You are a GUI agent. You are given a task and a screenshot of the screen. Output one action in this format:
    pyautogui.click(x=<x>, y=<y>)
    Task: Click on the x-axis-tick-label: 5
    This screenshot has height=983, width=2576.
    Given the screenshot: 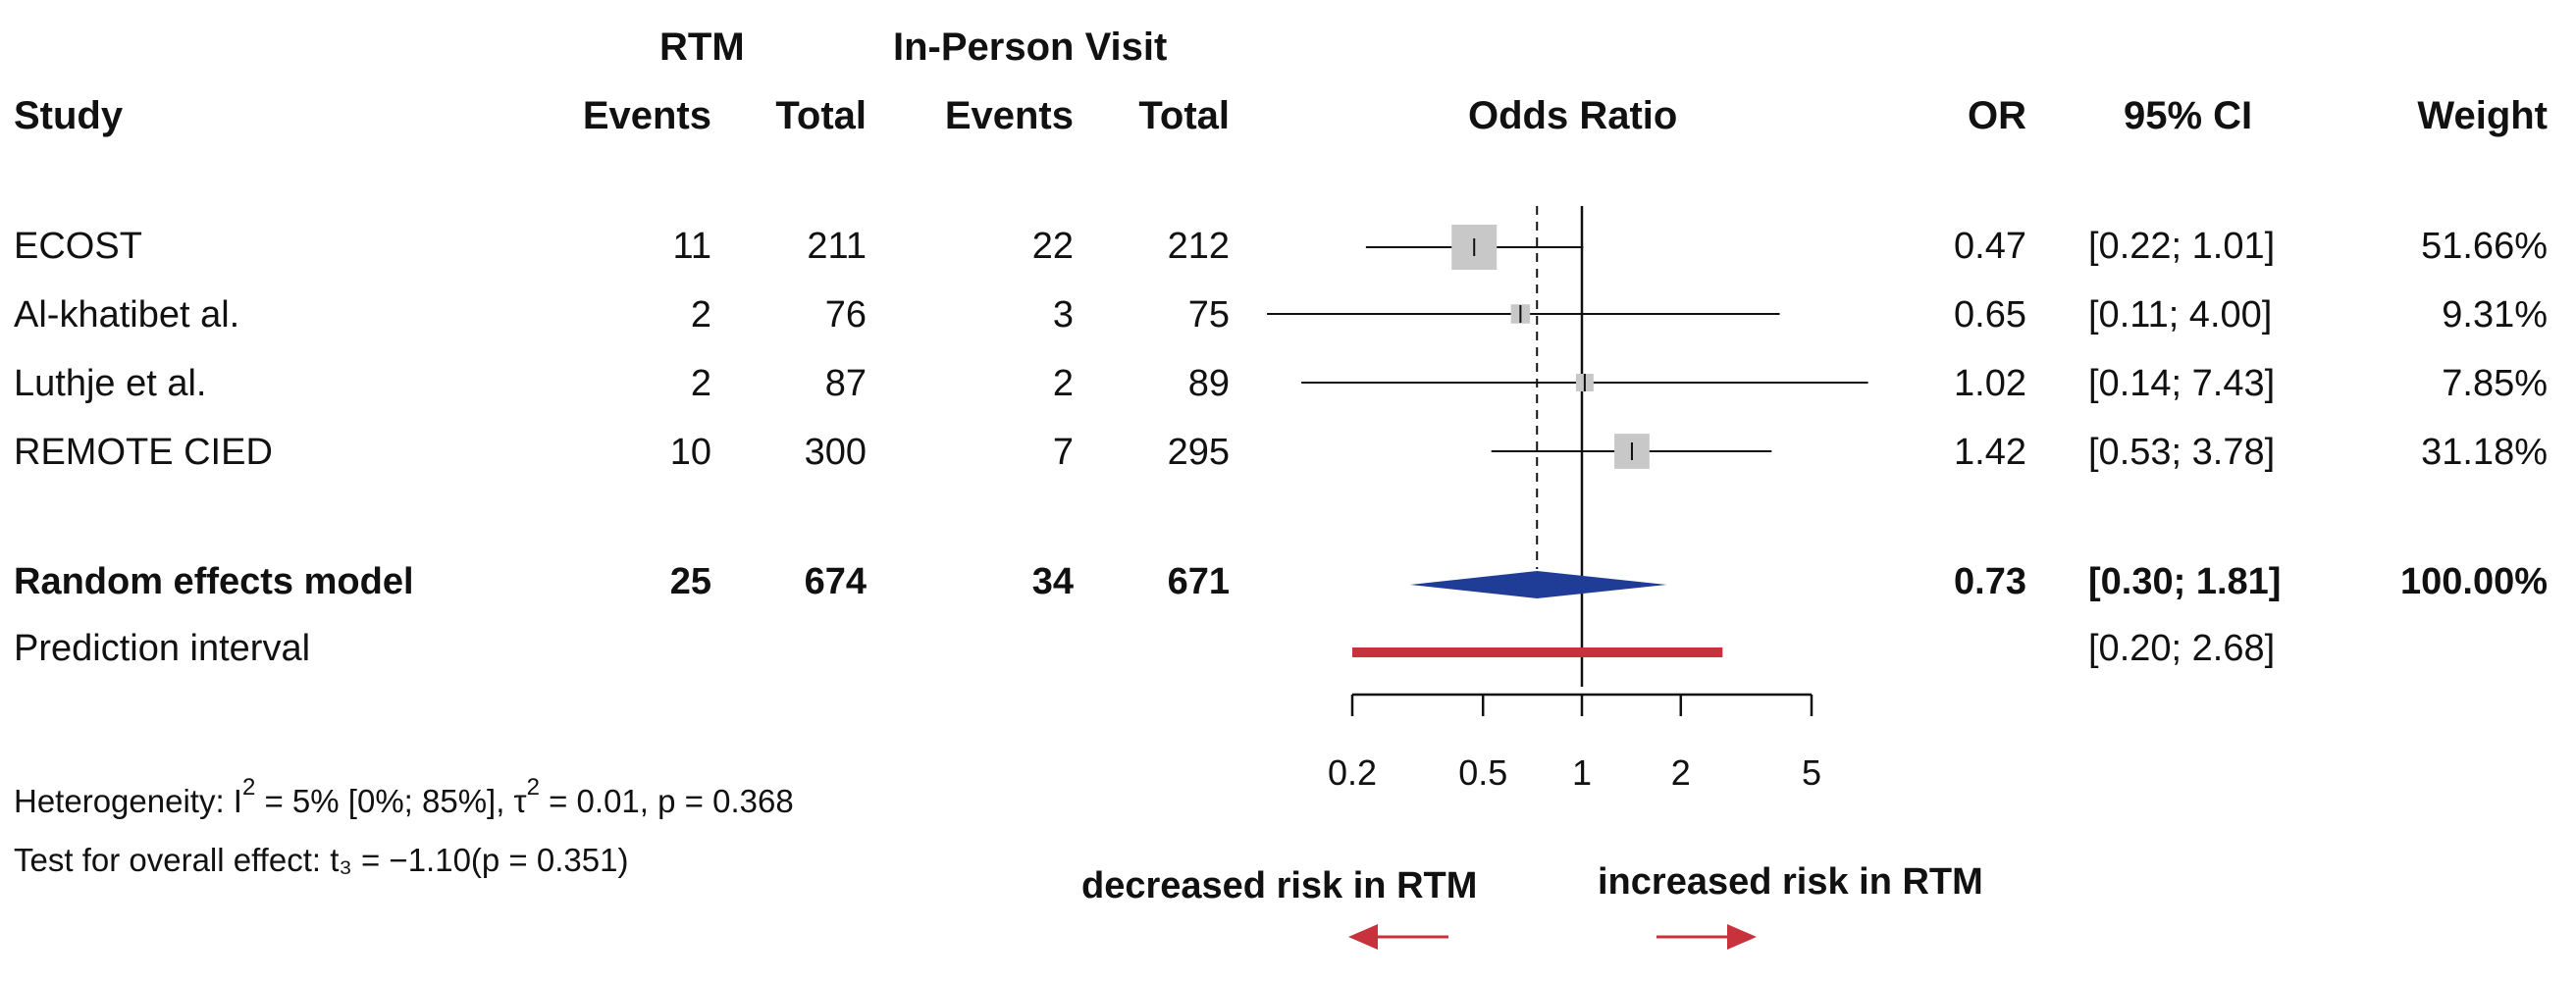 What is the action you would take?
    pyautogui.click(x=1811, y=772)
    